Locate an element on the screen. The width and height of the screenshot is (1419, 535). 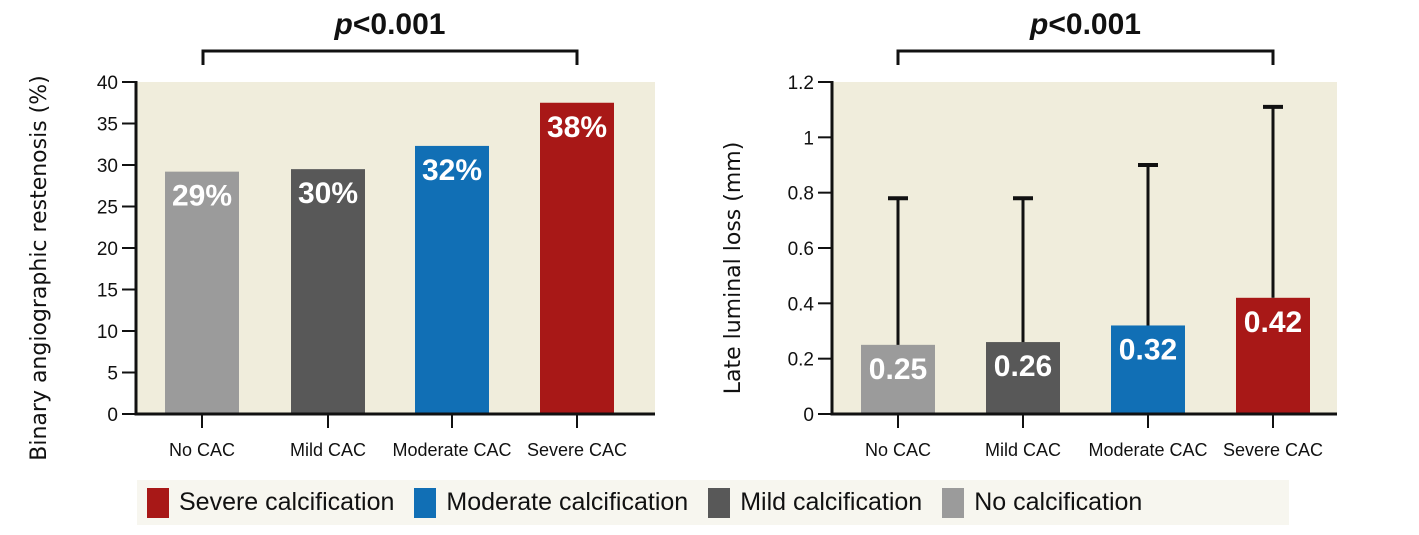
left-chart-x-tick-label-no-cac: No CAC is located at coordinates (202, 450).